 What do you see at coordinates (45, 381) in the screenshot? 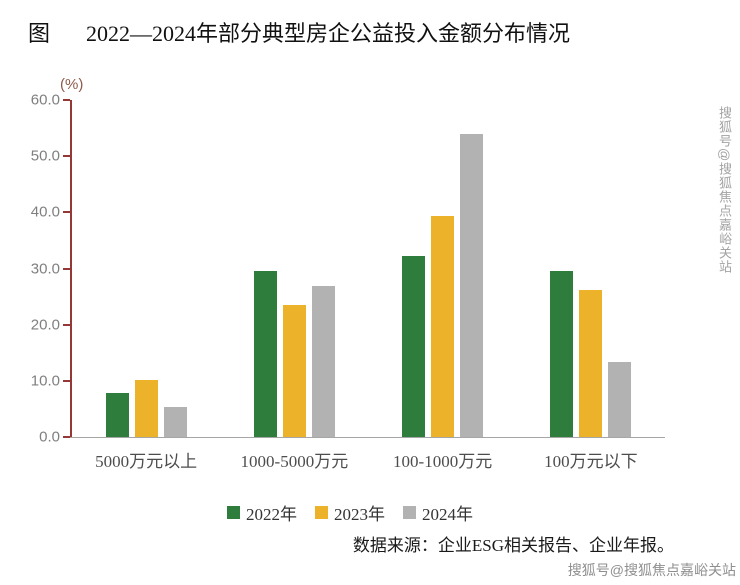
I see `y-tick-label: 10.0` at bounding box center [45, 381].